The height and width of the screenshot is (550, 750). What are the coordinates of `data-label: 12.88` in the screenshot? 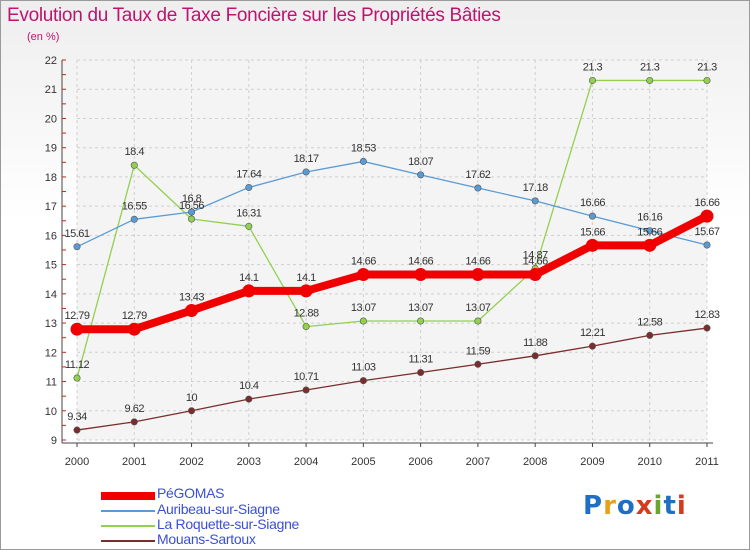 It's located at (306, 314).